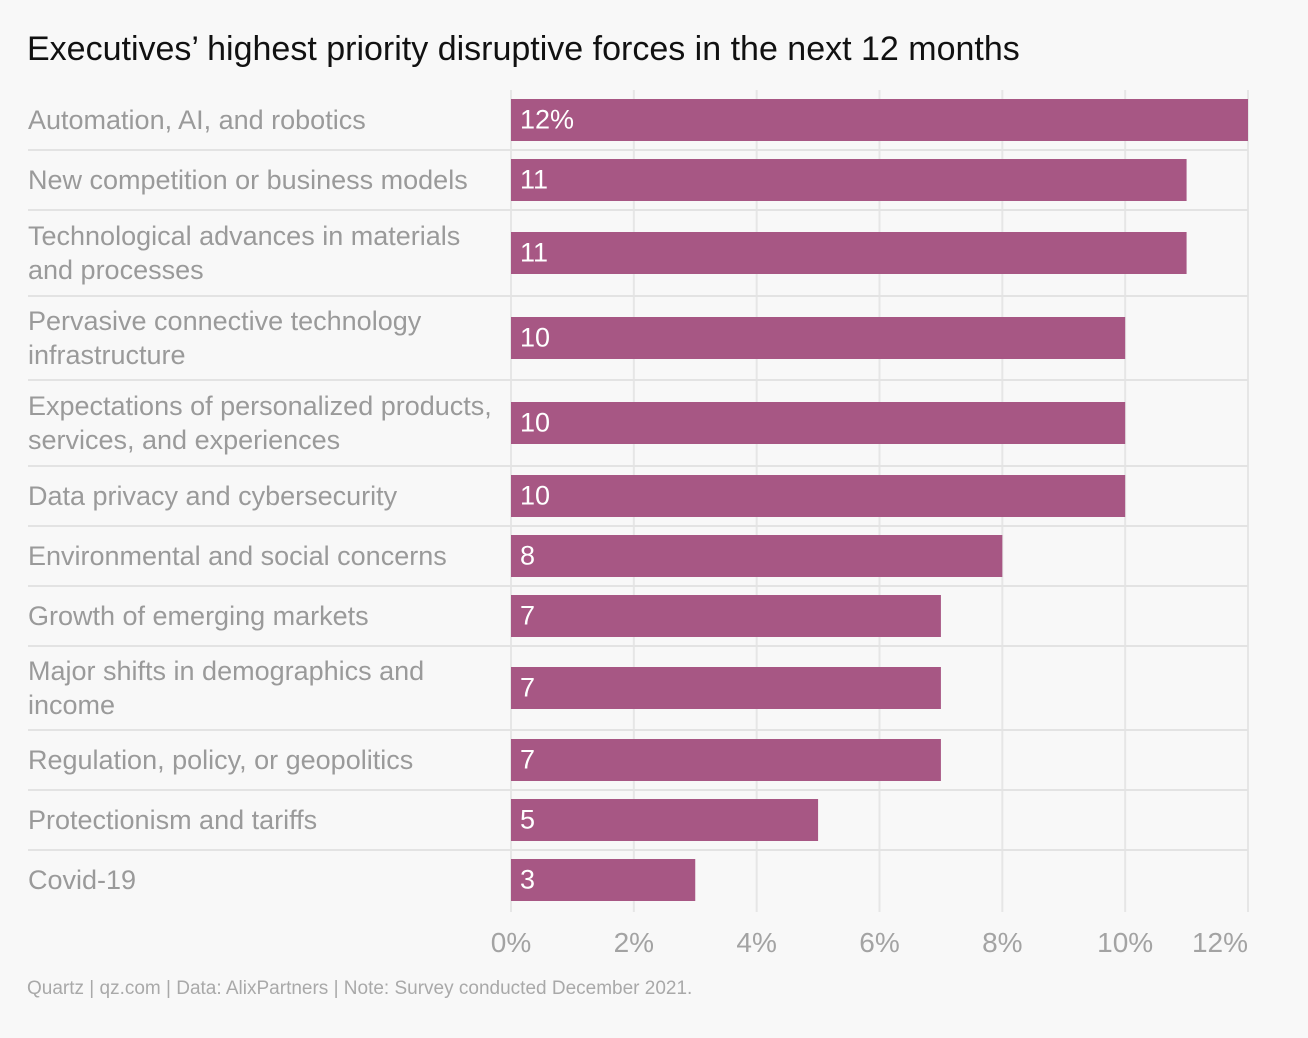 The width and height of the screenshot is (1308, 1038). I want to click on category-label: Environmental and social concerns, so click(237, 556).